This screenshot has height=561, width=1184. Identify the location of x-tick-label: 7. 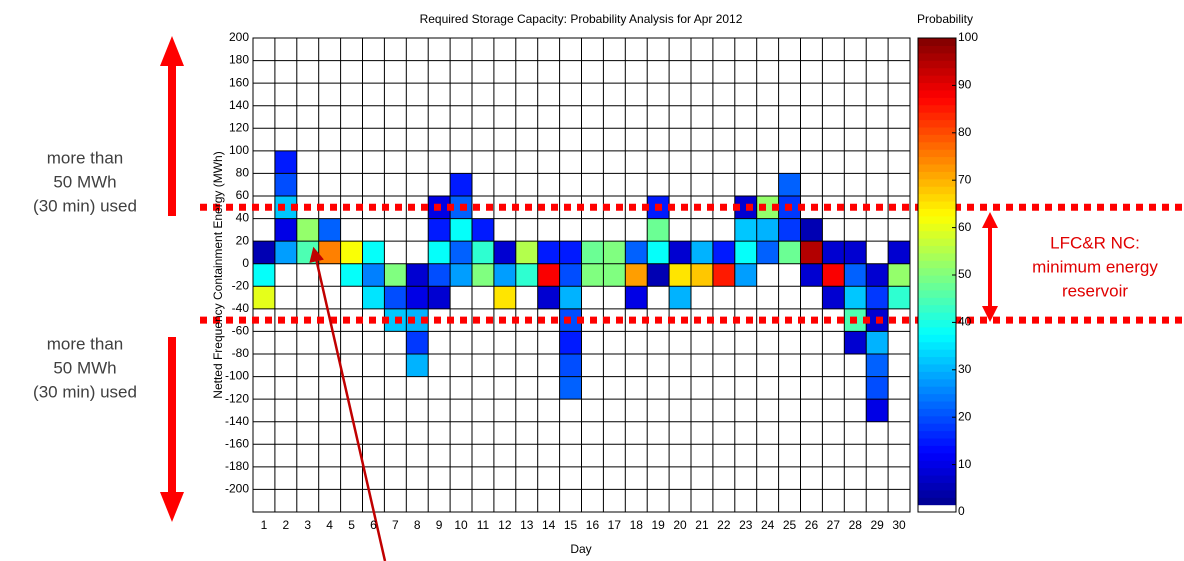
(395, 525).